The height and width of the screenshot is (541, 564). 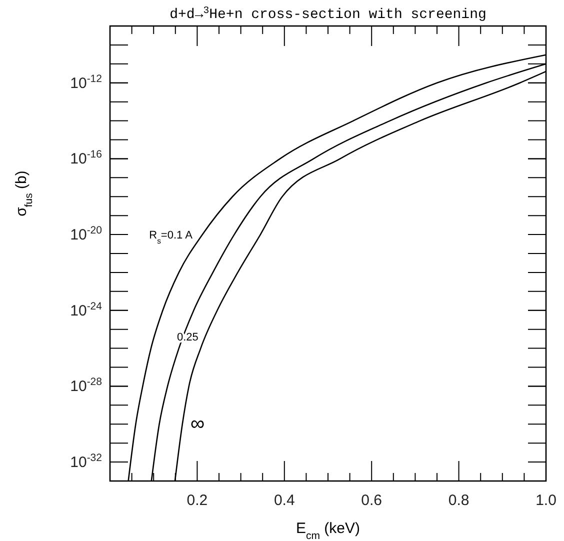 What do you see at coordinates (171, 238) in the screenshot?
I see `legend-label: R$_{s}$=0.1 A` at bounding box center [171, 238].